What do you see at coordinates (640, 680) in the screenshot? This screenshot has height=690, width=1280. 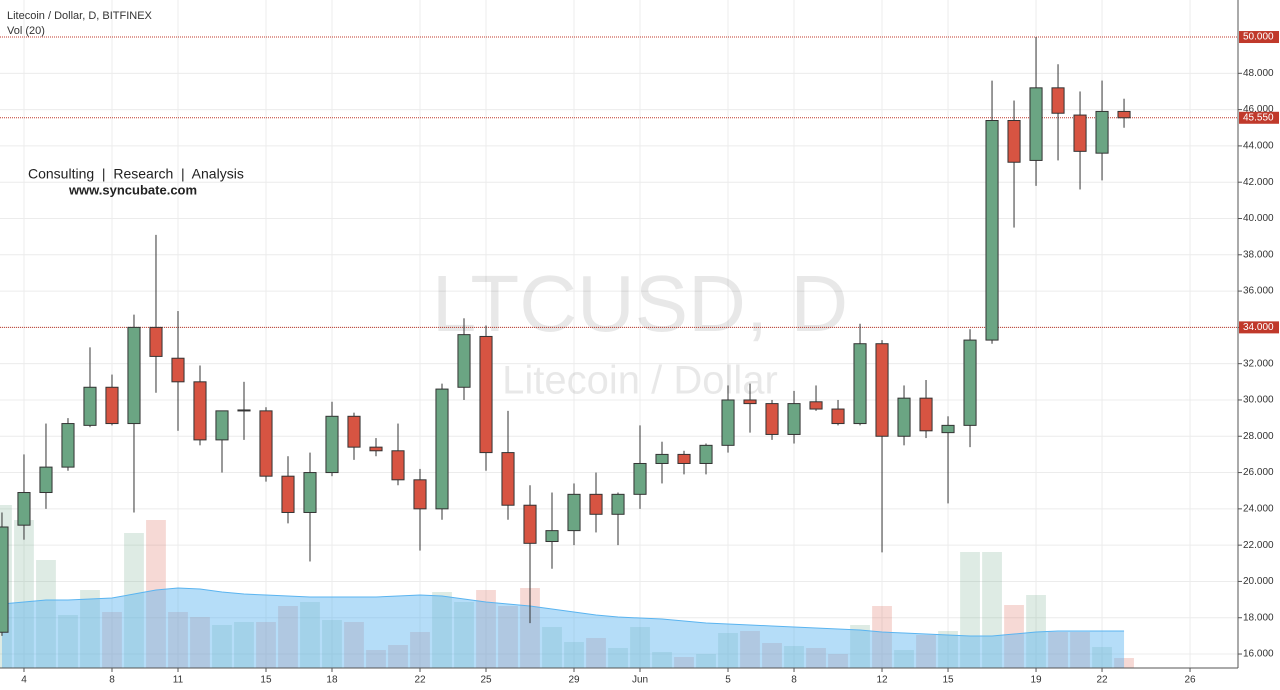 I see `x-tick-label: Jun` at bounding box center [640, 680].